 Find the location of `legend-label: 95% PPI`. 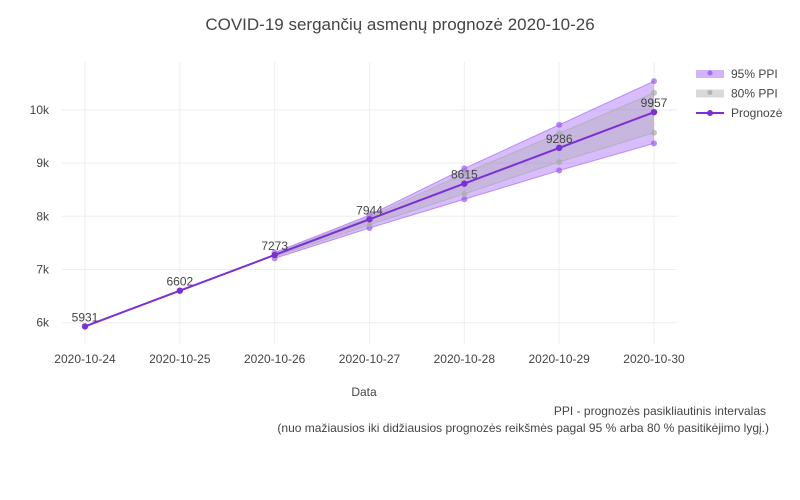

legend-label: 95% PPI is located at coordinates (754, 74).